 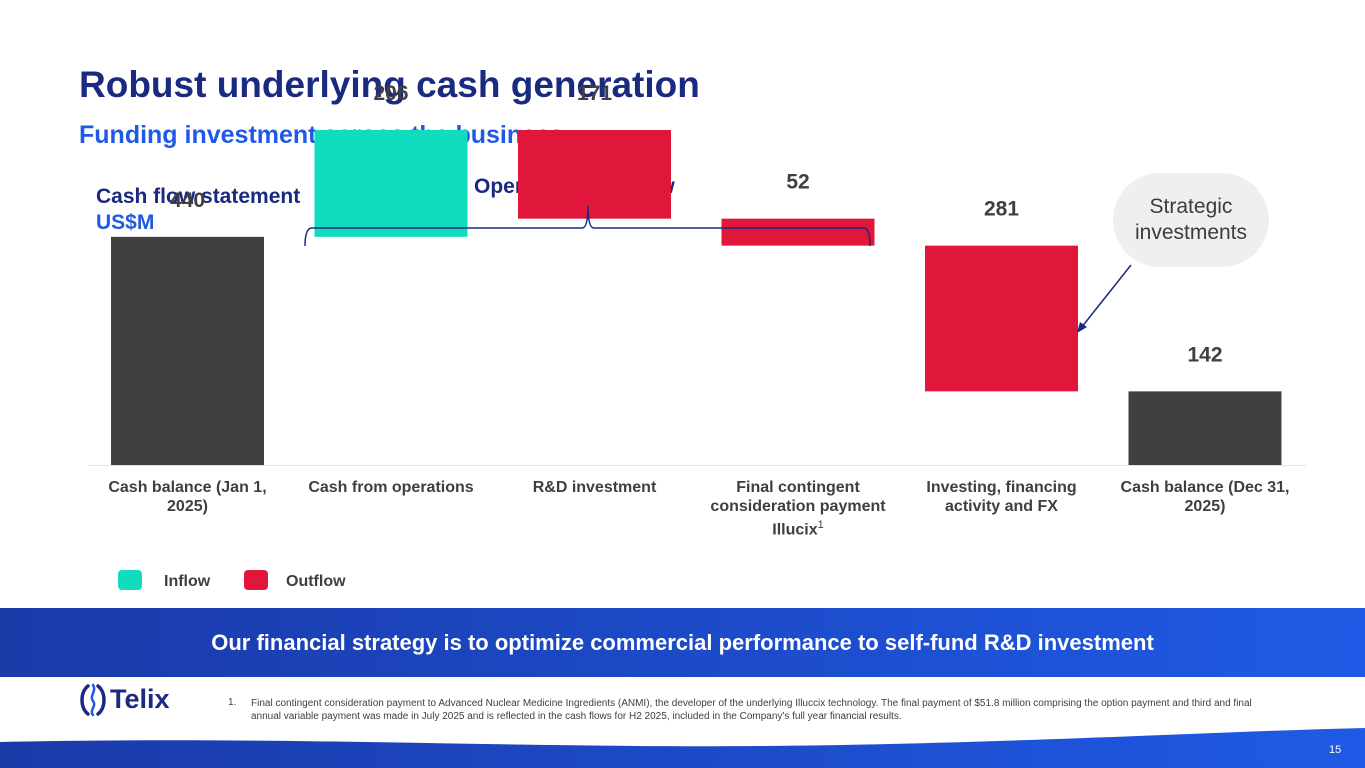 What do you see at coordinates (390, 93) in the screenshot?
I see `value-label-2: 206` at bounding box center [390, 93].